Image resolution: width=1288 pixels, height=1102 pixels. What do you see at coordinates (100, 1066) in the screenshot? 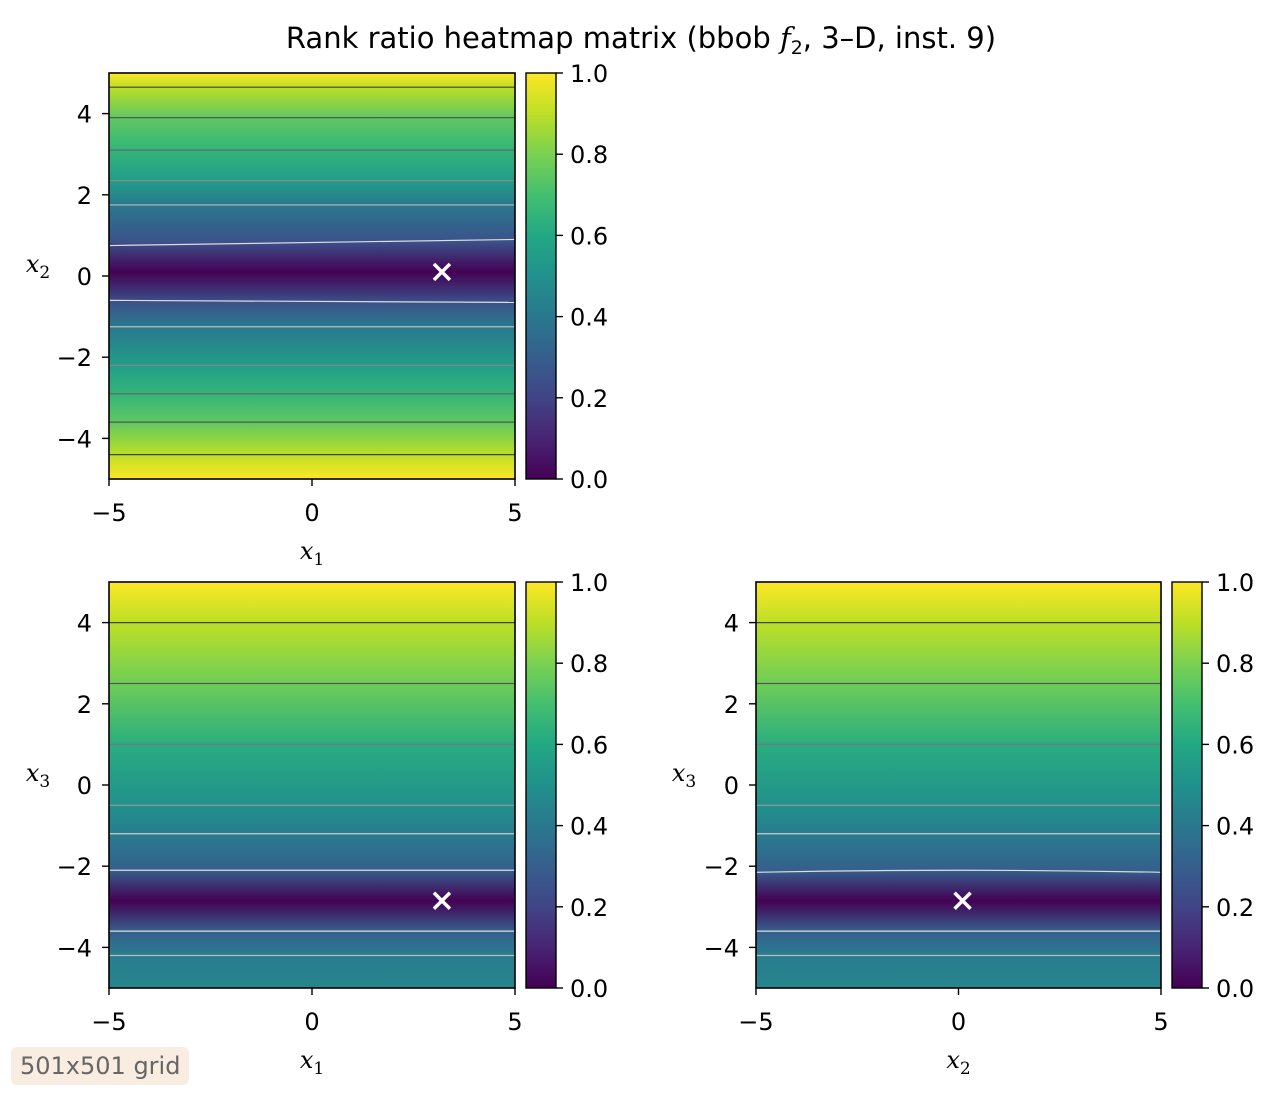
I see `grid-resolution-badge: 501x501 grid` at bounding box center [100, 1066].